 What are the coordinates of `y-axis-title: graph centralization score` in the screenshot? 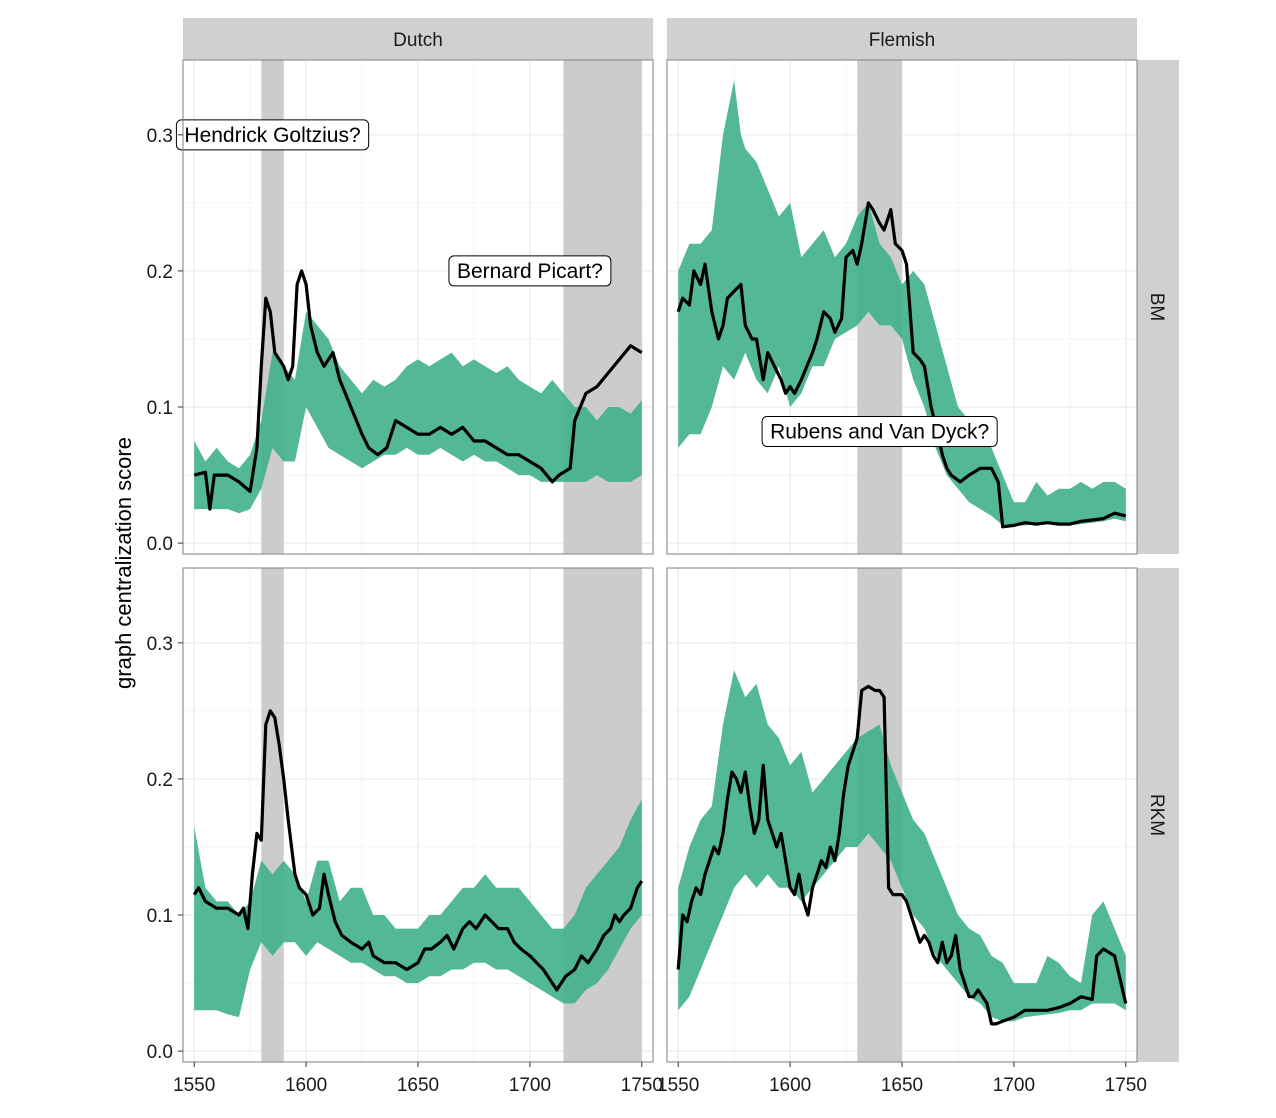 It's located at (123, 563).